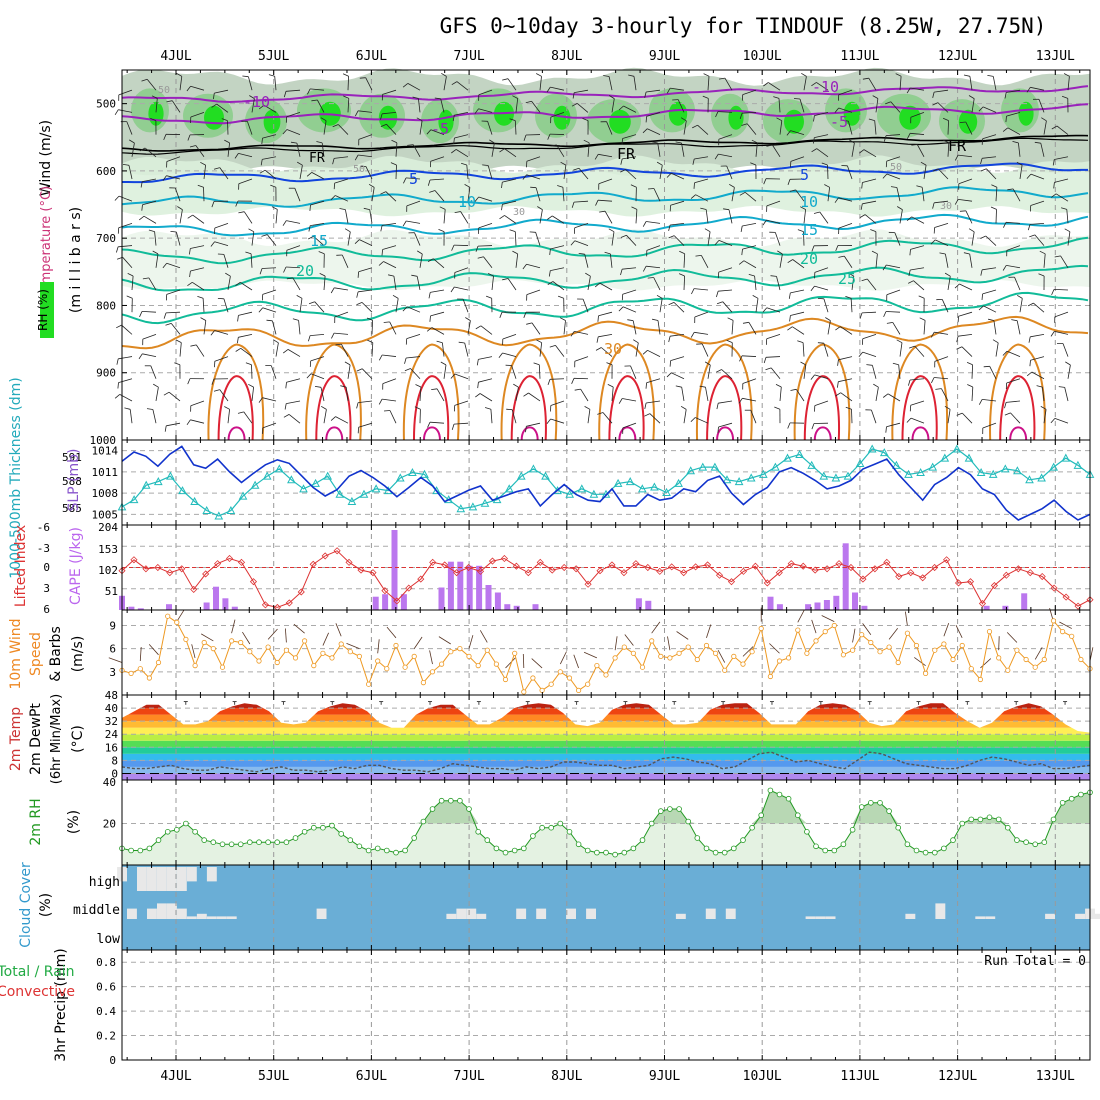 This screenshot has height=1100, width=1100. What do you see at coordinates (957, 146) in the screenshot?
I see `contour-label-repeat: FR` at bounding box center [957, 146].